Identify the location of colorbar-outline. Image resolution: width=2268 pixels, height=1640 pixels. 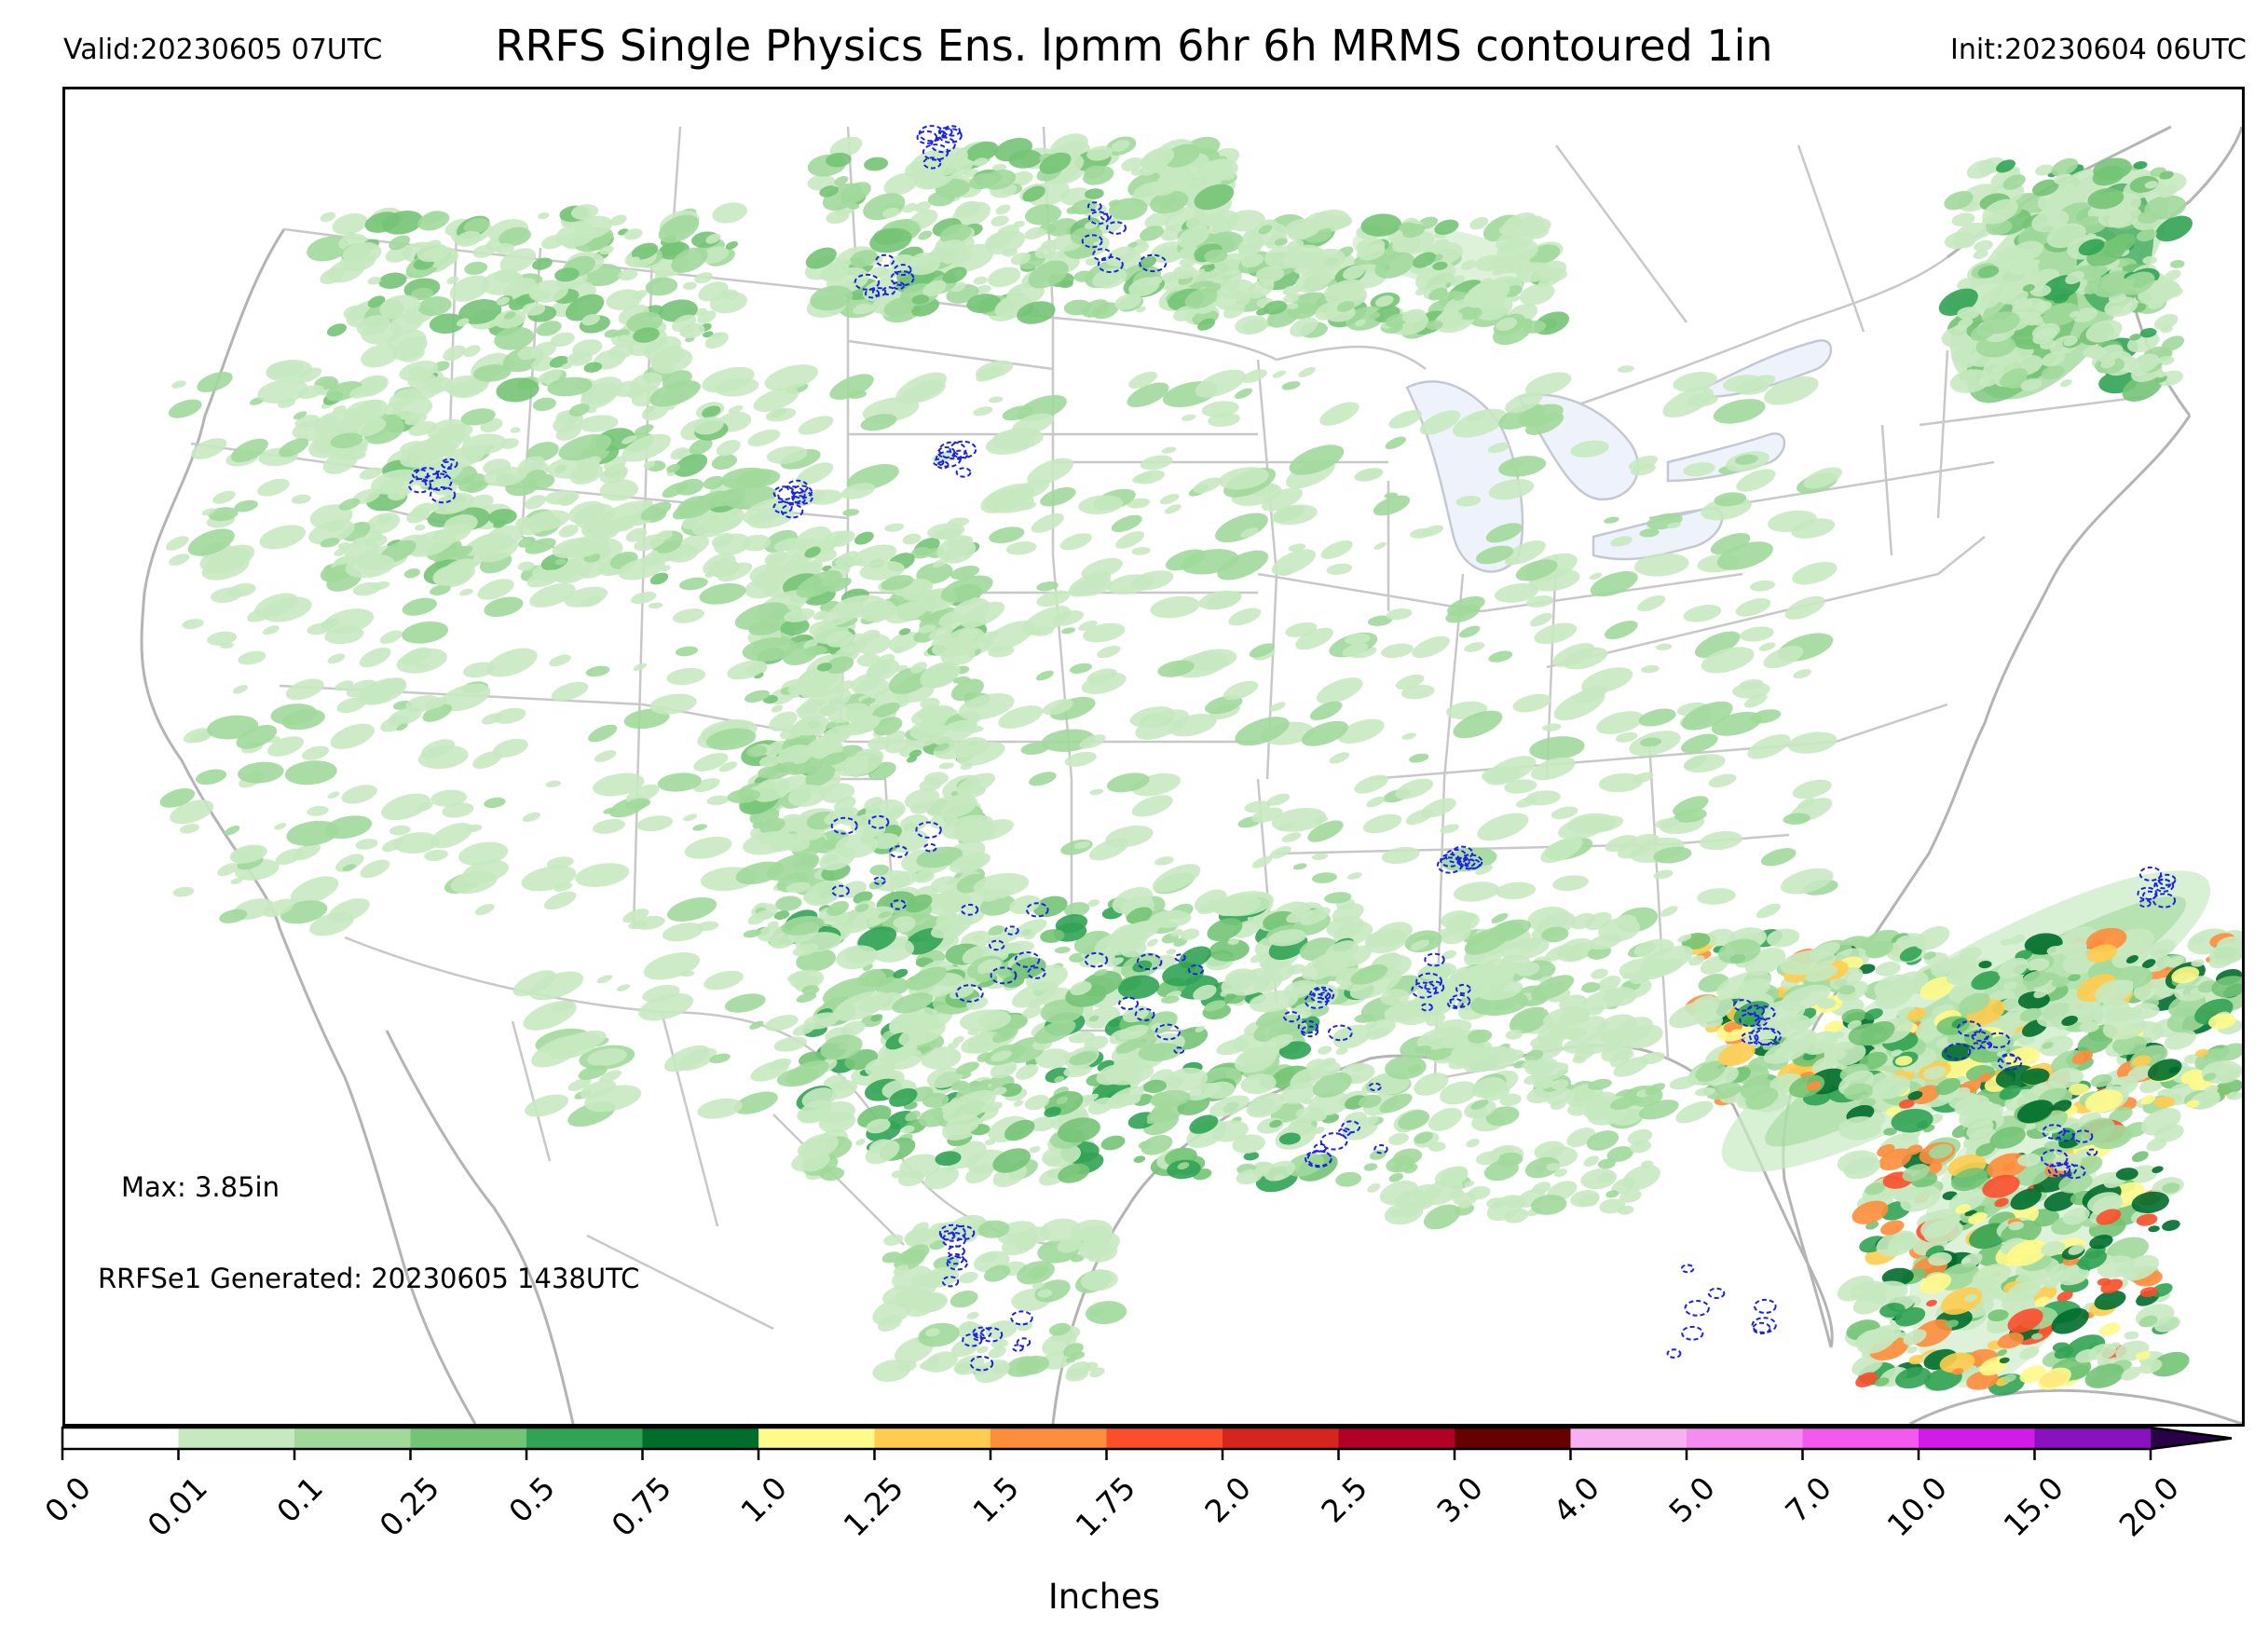
(1147, 1438).